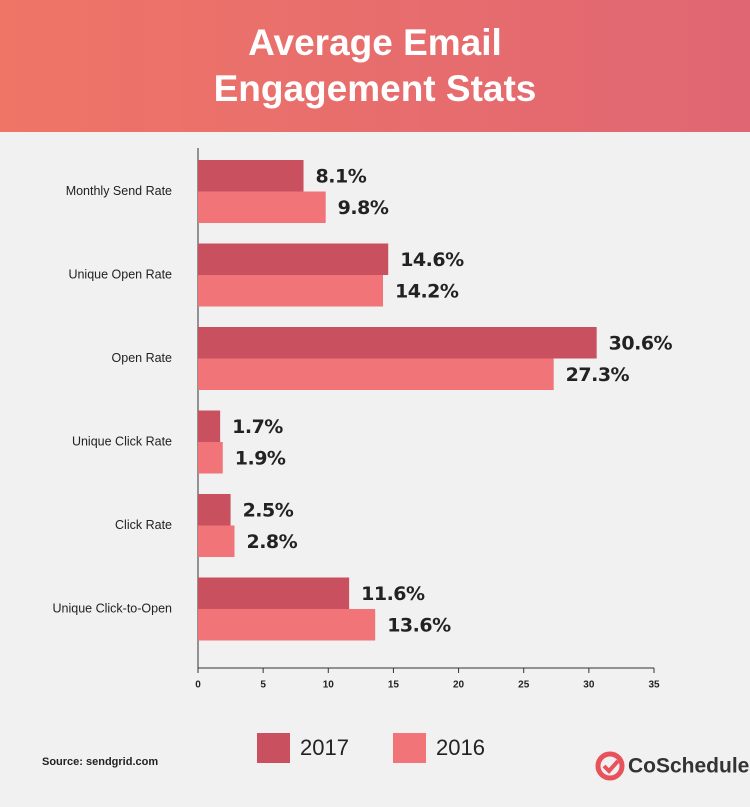  Describe the element at coordinates (119, 191) in the screenshot. I see `y-tick-label: Monthly Send Rate` at that location.